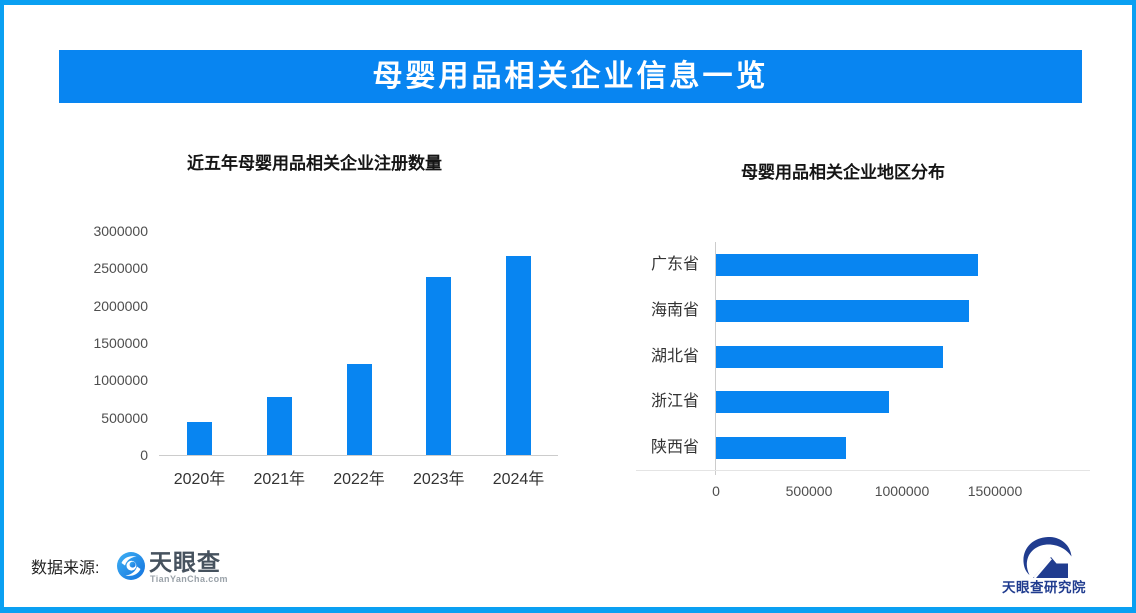 This screenshot has height=613, width=1136. What do you see at coordinates (144, 455) in the screenshot?
I see `y-axis-tick-label: 0` at bounding box center [144, 455].